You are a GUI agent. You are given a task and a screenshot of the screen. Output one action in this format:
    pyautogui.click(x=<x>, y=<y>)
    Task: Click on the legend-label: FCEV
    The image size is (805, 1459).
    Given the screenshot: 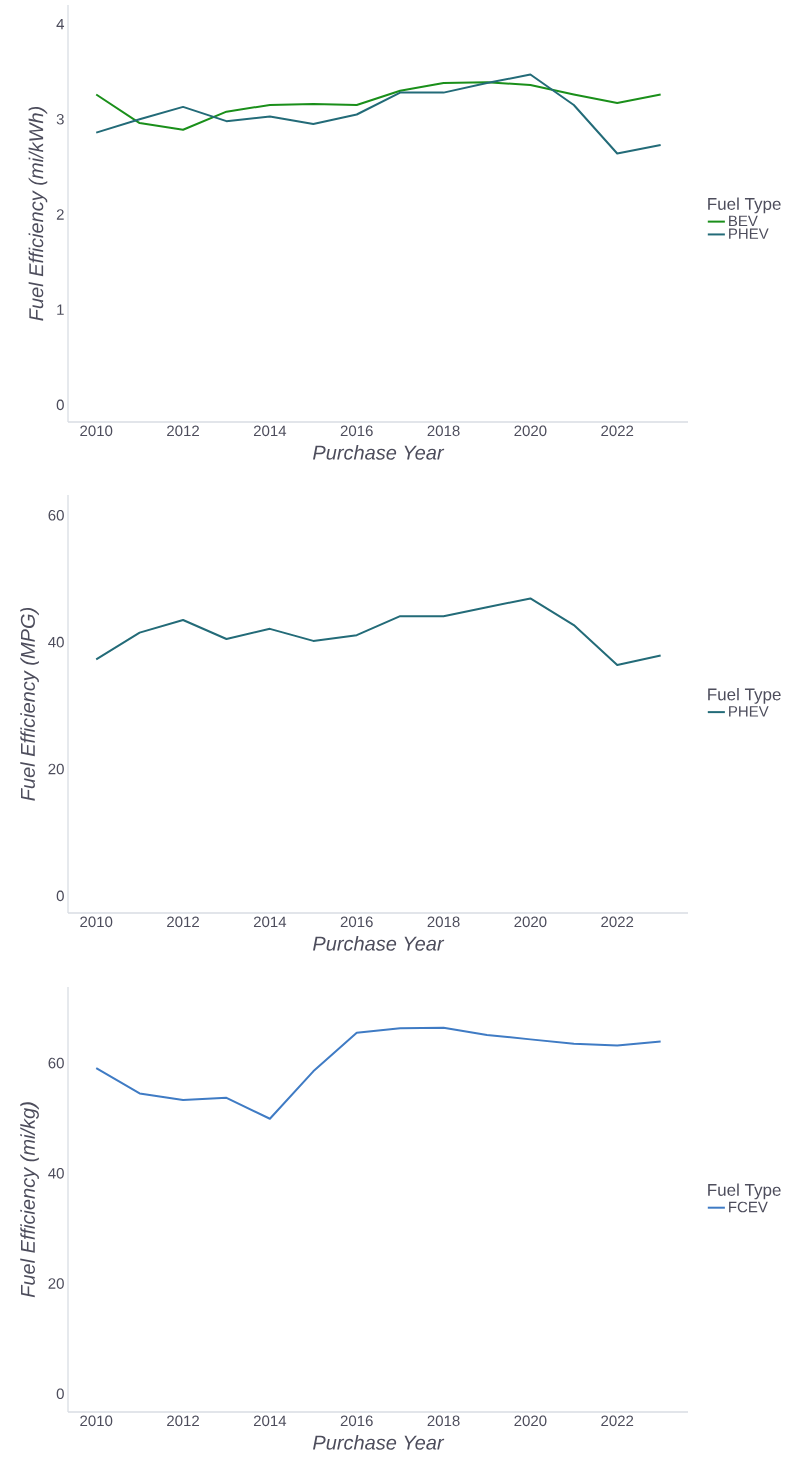 What is the action you would take?
    pyautogui.click(x=748, y=1207)
    